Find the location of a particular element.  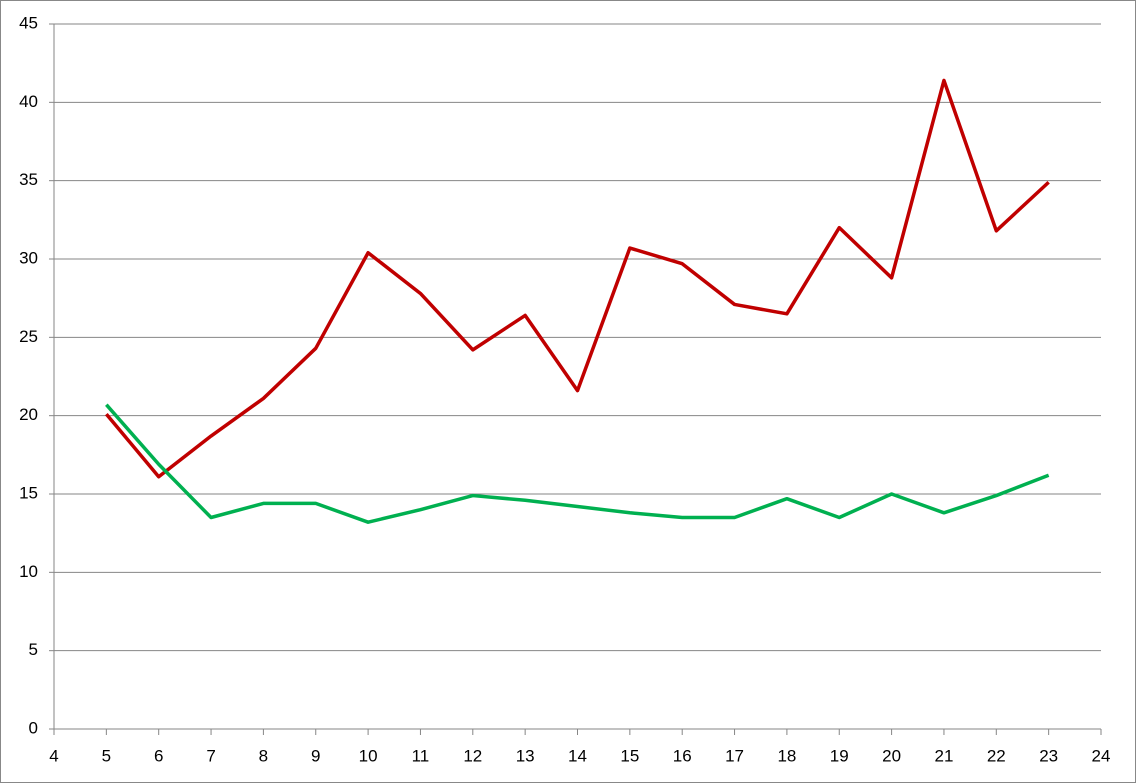

x-tick-label: 8 is located at coordinates (263, 755).